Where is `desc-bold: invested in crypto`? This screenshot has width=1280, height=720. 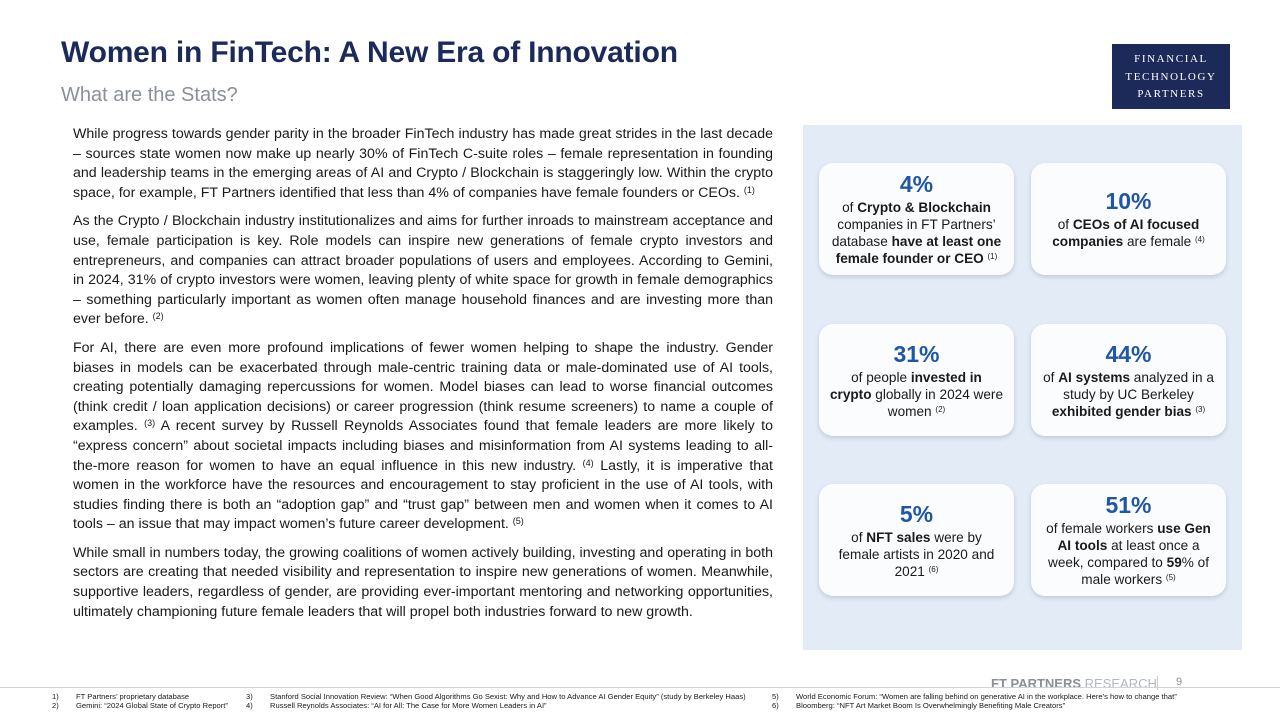 desc-bold: invested in crypto is located at coordinates (905, 385).